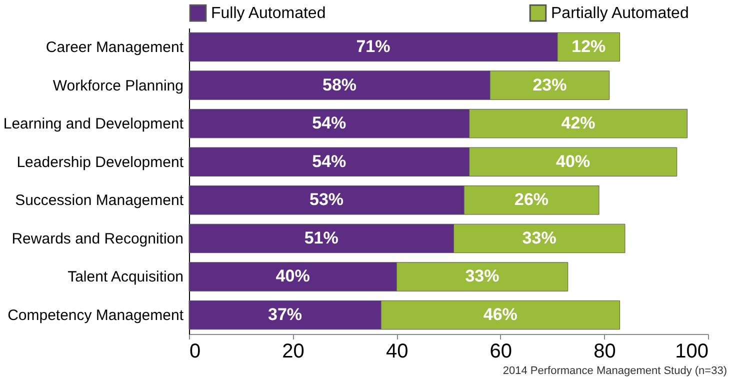 Image resolution: width=733 pixels, height=377 pixels. What do you see at coordinates (96, 315) in the screenshot?
I see `y-tick-label: Competency Management` at bounding box center [96, 315].